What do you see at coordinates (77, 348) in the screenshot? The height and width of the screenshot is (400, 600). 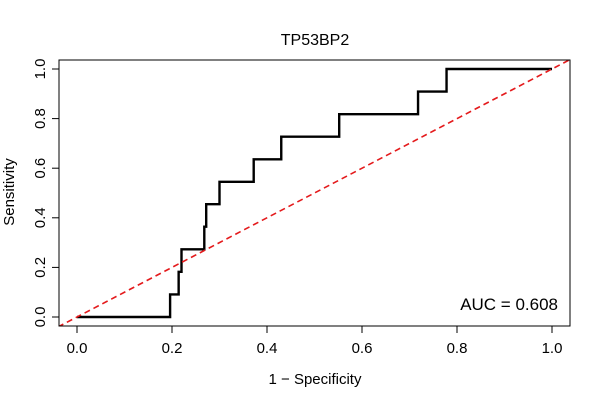 I see `x-tick-label: 0.0` at bounding box center [77, 348].